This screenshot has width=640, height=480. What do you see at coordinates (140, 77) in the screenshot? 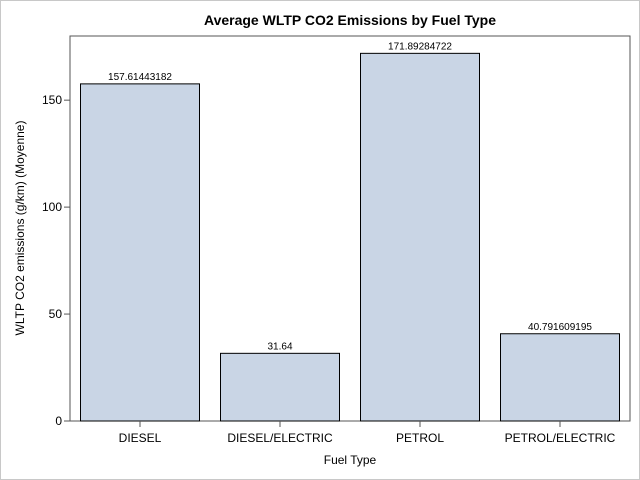
I see `data-label: 157.61443182` at bounding box center [140, 77].